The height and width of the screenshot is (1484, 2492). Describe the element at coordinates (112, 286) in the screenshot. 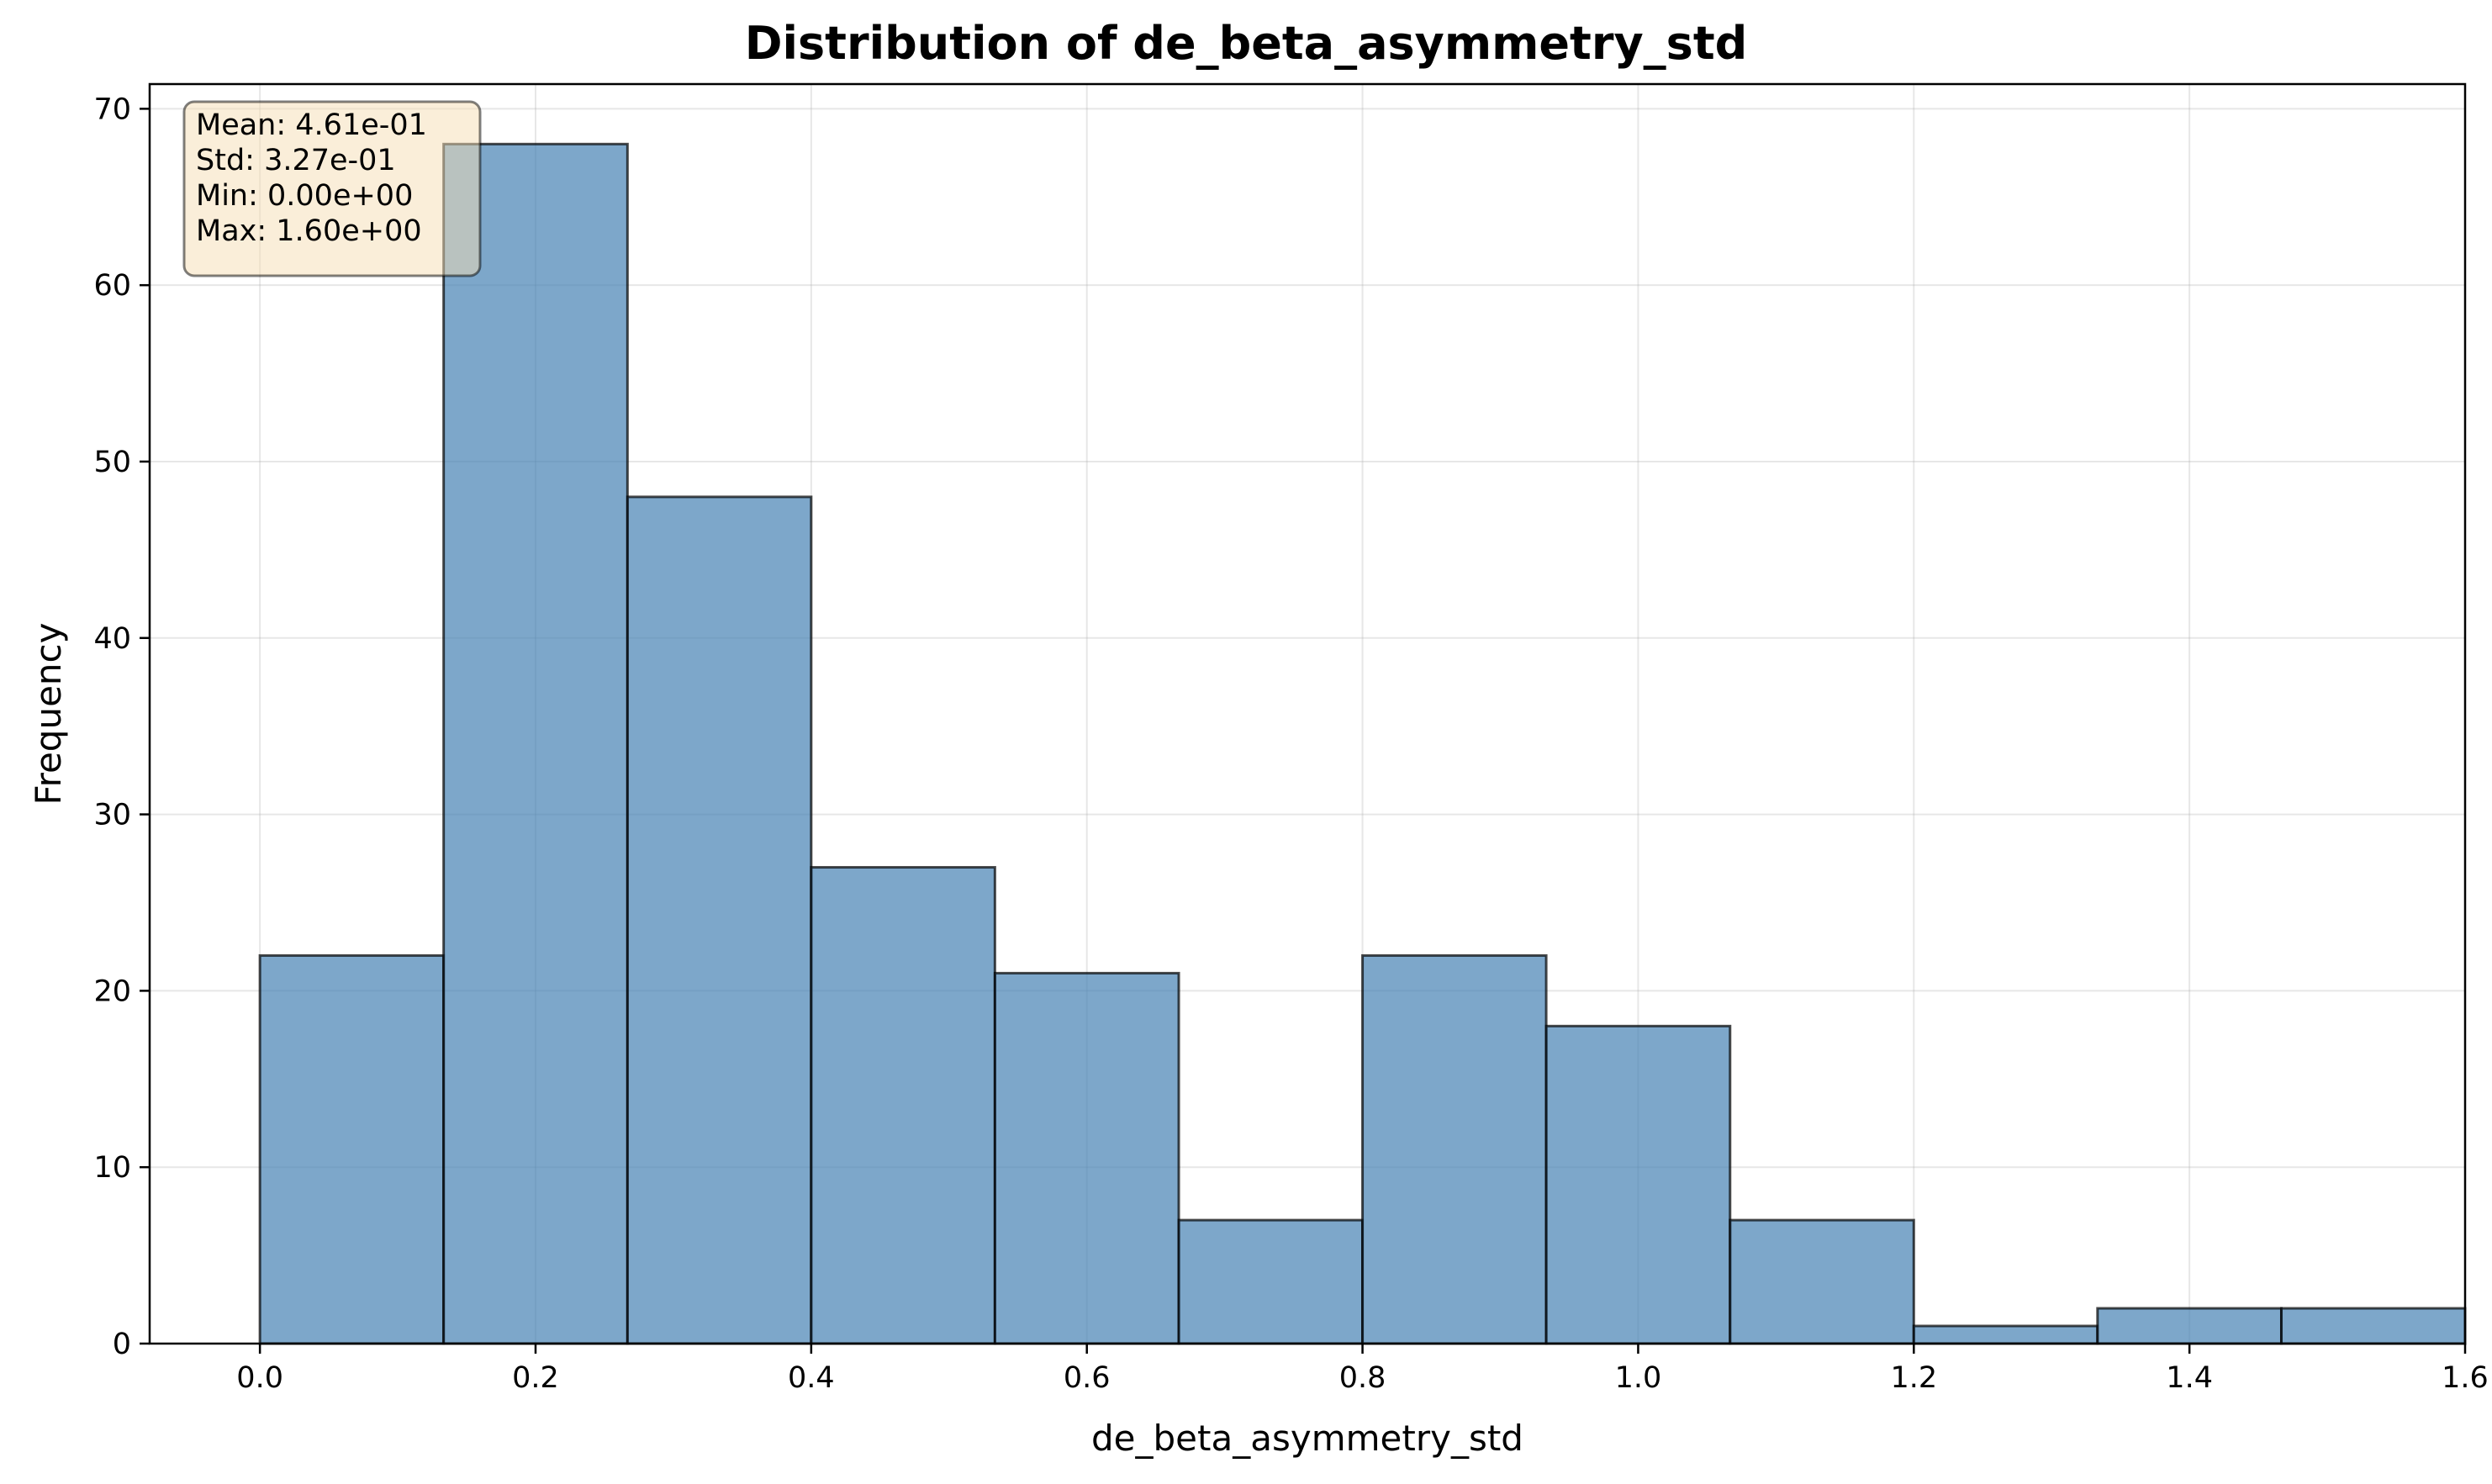

I see `y-tick-label-6: 60` at that location.